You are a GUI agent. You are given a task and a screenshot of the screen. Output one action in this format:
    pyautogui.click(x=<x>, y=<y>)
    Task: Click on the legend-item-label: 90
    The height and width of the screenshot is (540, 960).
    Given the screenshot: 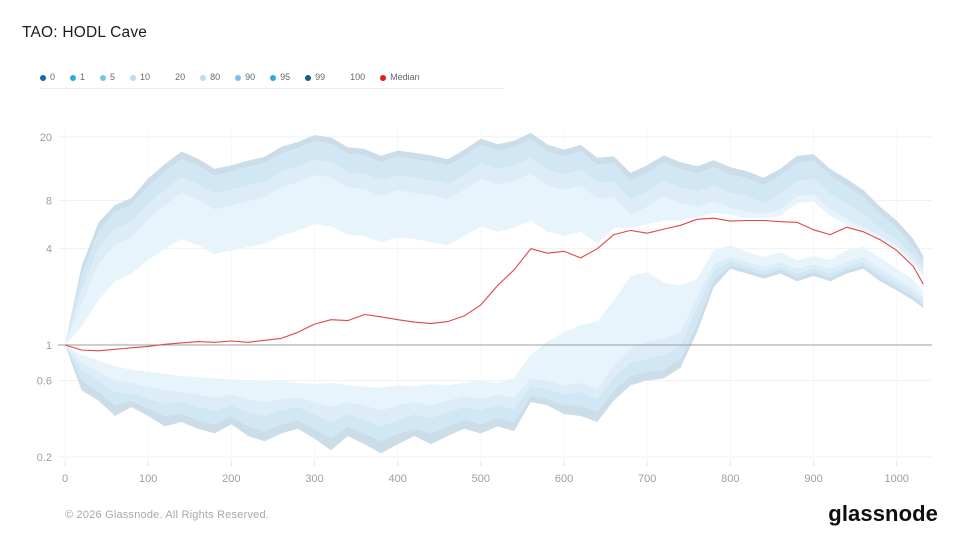 What is the action you would take?
    pyautogui.click(x=250, y=77)
    